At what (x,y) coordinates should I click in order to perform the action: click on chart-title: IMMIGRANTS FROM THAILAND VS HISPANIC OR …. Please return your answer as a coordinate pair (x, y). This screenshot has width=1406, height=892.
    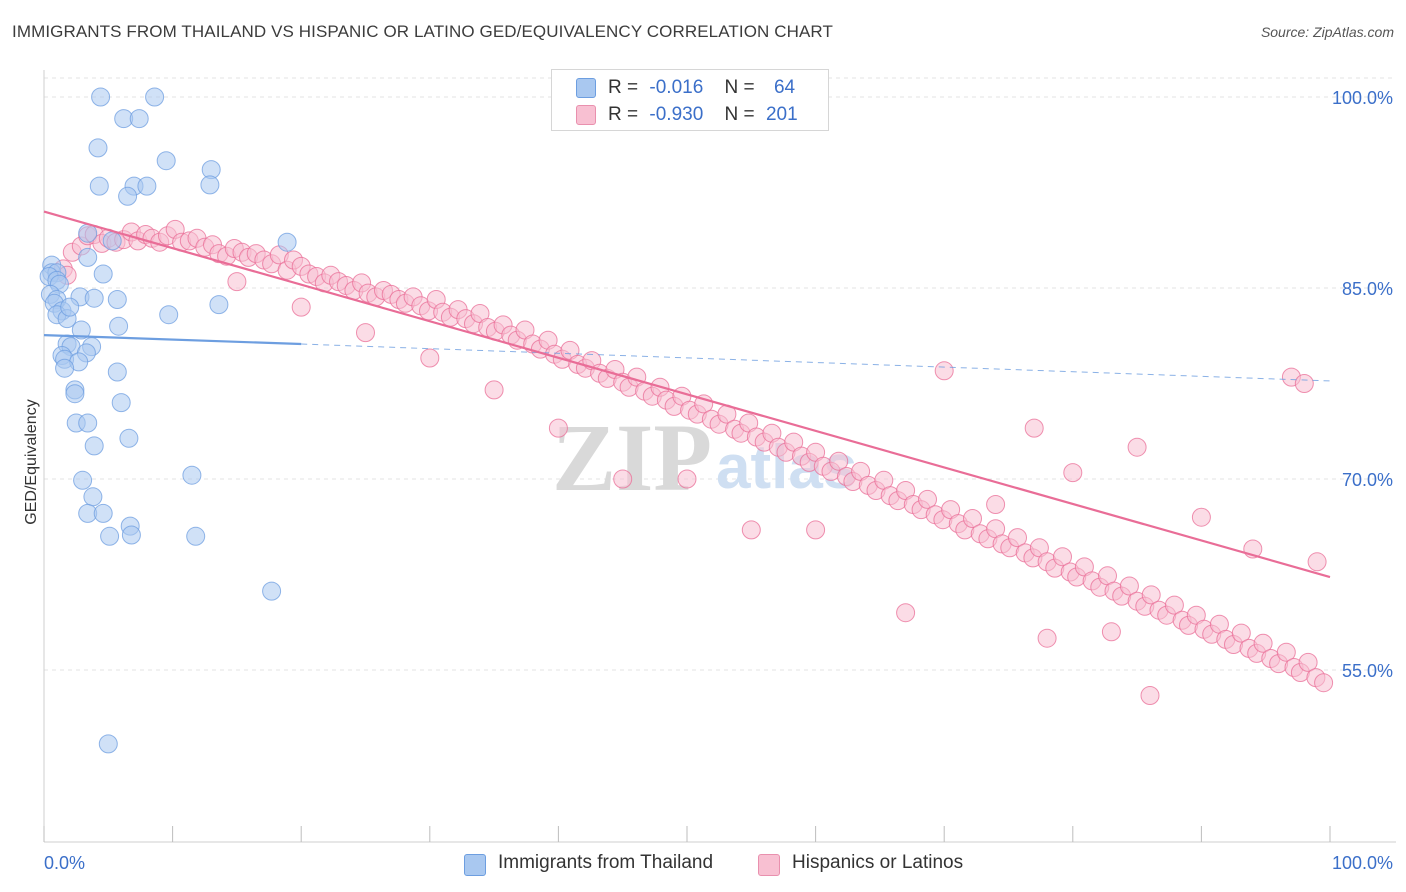
    Looking at the image, I should click on (422, 31).